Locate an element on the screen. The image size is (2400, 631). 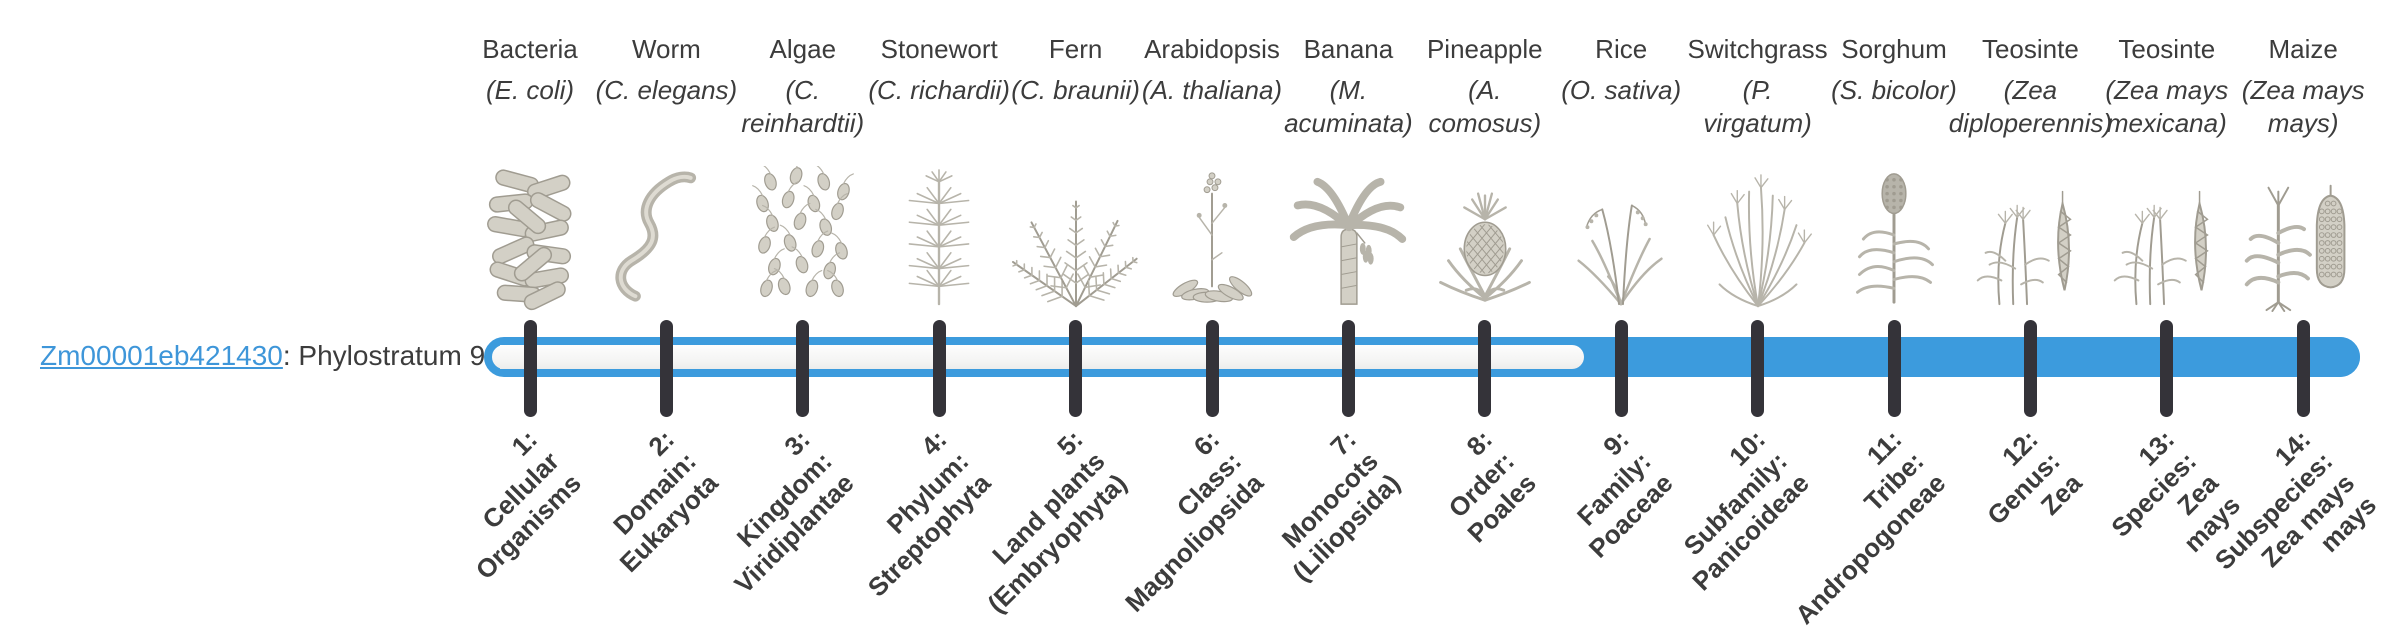
stonewort-icon is located at coordinates (939, 239).